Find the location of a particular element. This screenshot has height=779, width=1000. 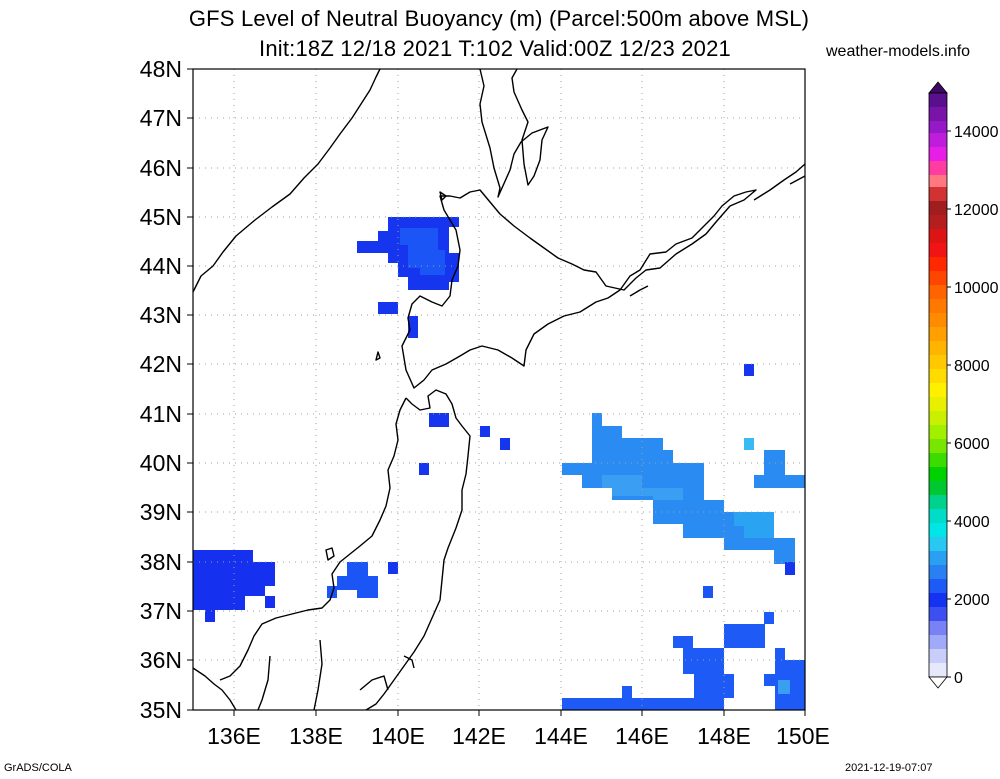

lat-label: 39N is located at coordinates (161, 512).